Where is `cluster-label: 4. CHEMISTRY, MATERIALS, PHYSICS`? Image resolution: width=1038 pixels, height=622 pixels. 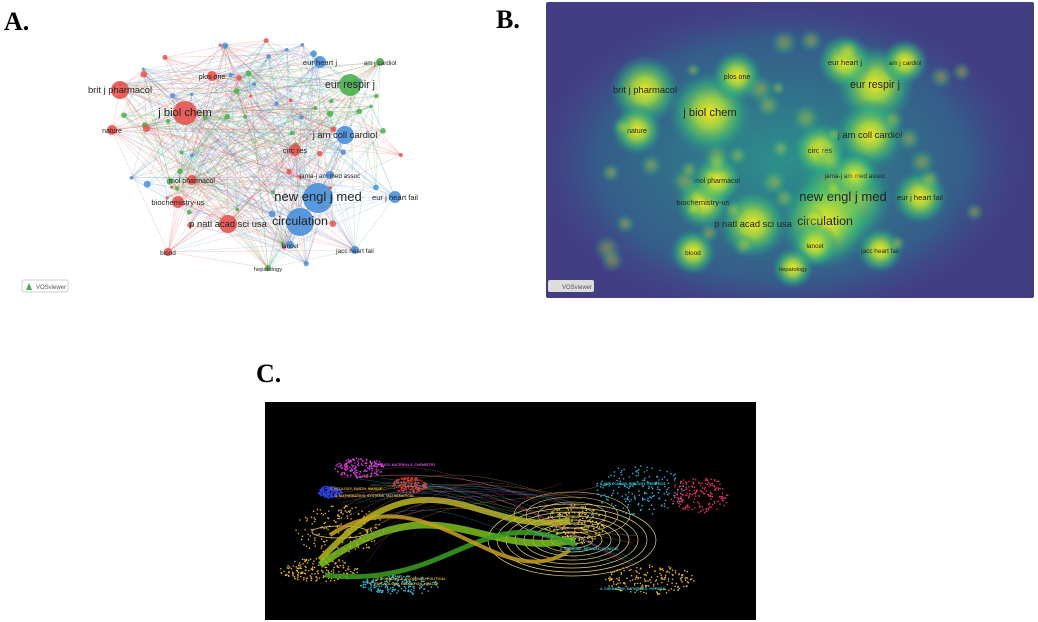 cluster-label: 4. CHEMISTRY, MATERIALS, PHYSICS is located at coordinates (633, 589).